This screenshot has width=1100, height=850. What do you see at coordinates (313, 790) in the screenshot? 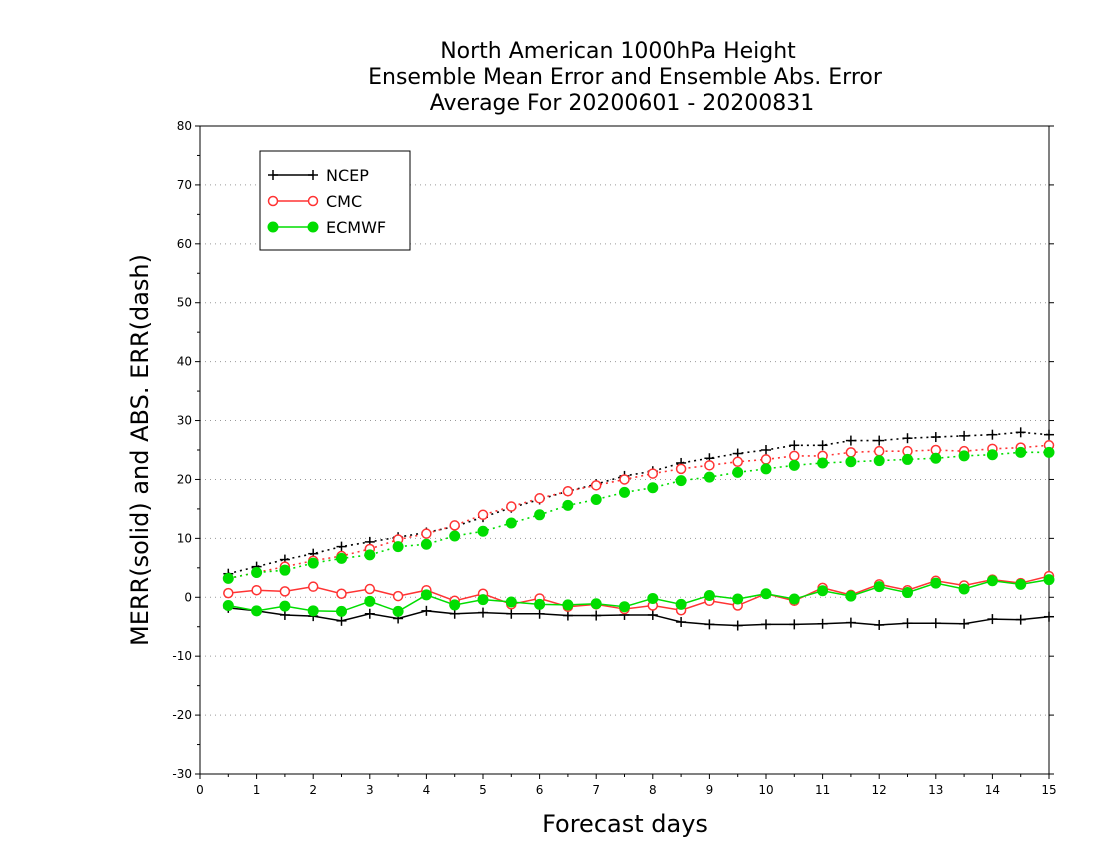
I see `x-tick-label: 2` at bounding box center [313, 790].